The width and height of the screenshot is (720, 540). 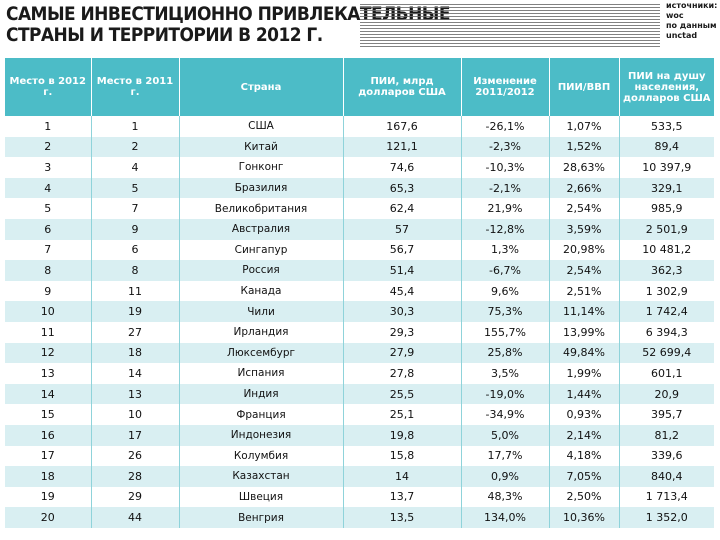 I want to click on cell-fdi-per-capita: 2 501,9, so click(x=666, y=229).